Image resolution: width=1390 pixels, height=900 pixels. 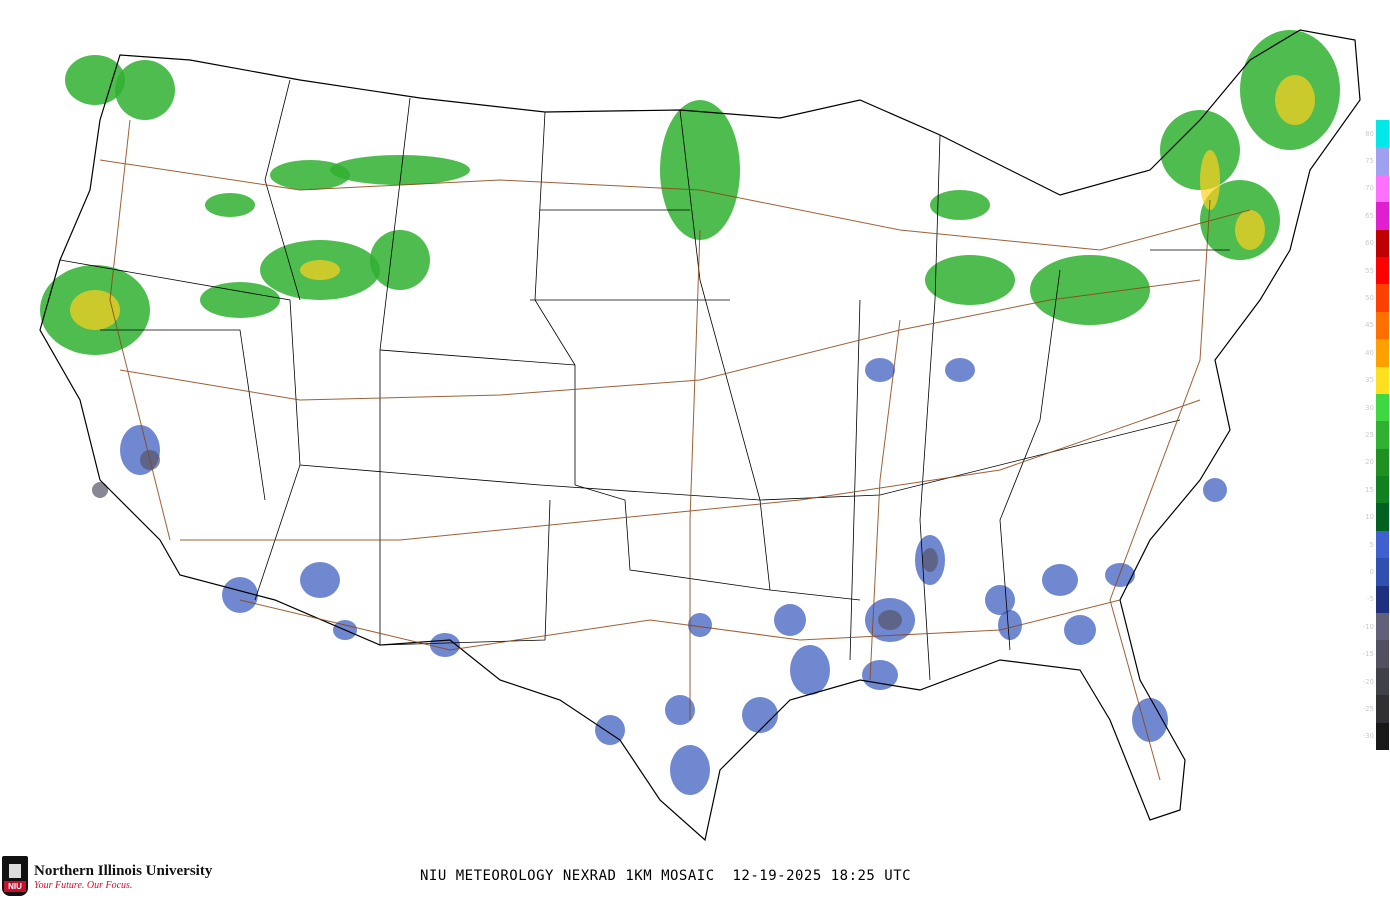 What do you see at coordinates (1369, 489) in the screenshot?
I see `legend-label: 15` at bounding box center [1369, 489].